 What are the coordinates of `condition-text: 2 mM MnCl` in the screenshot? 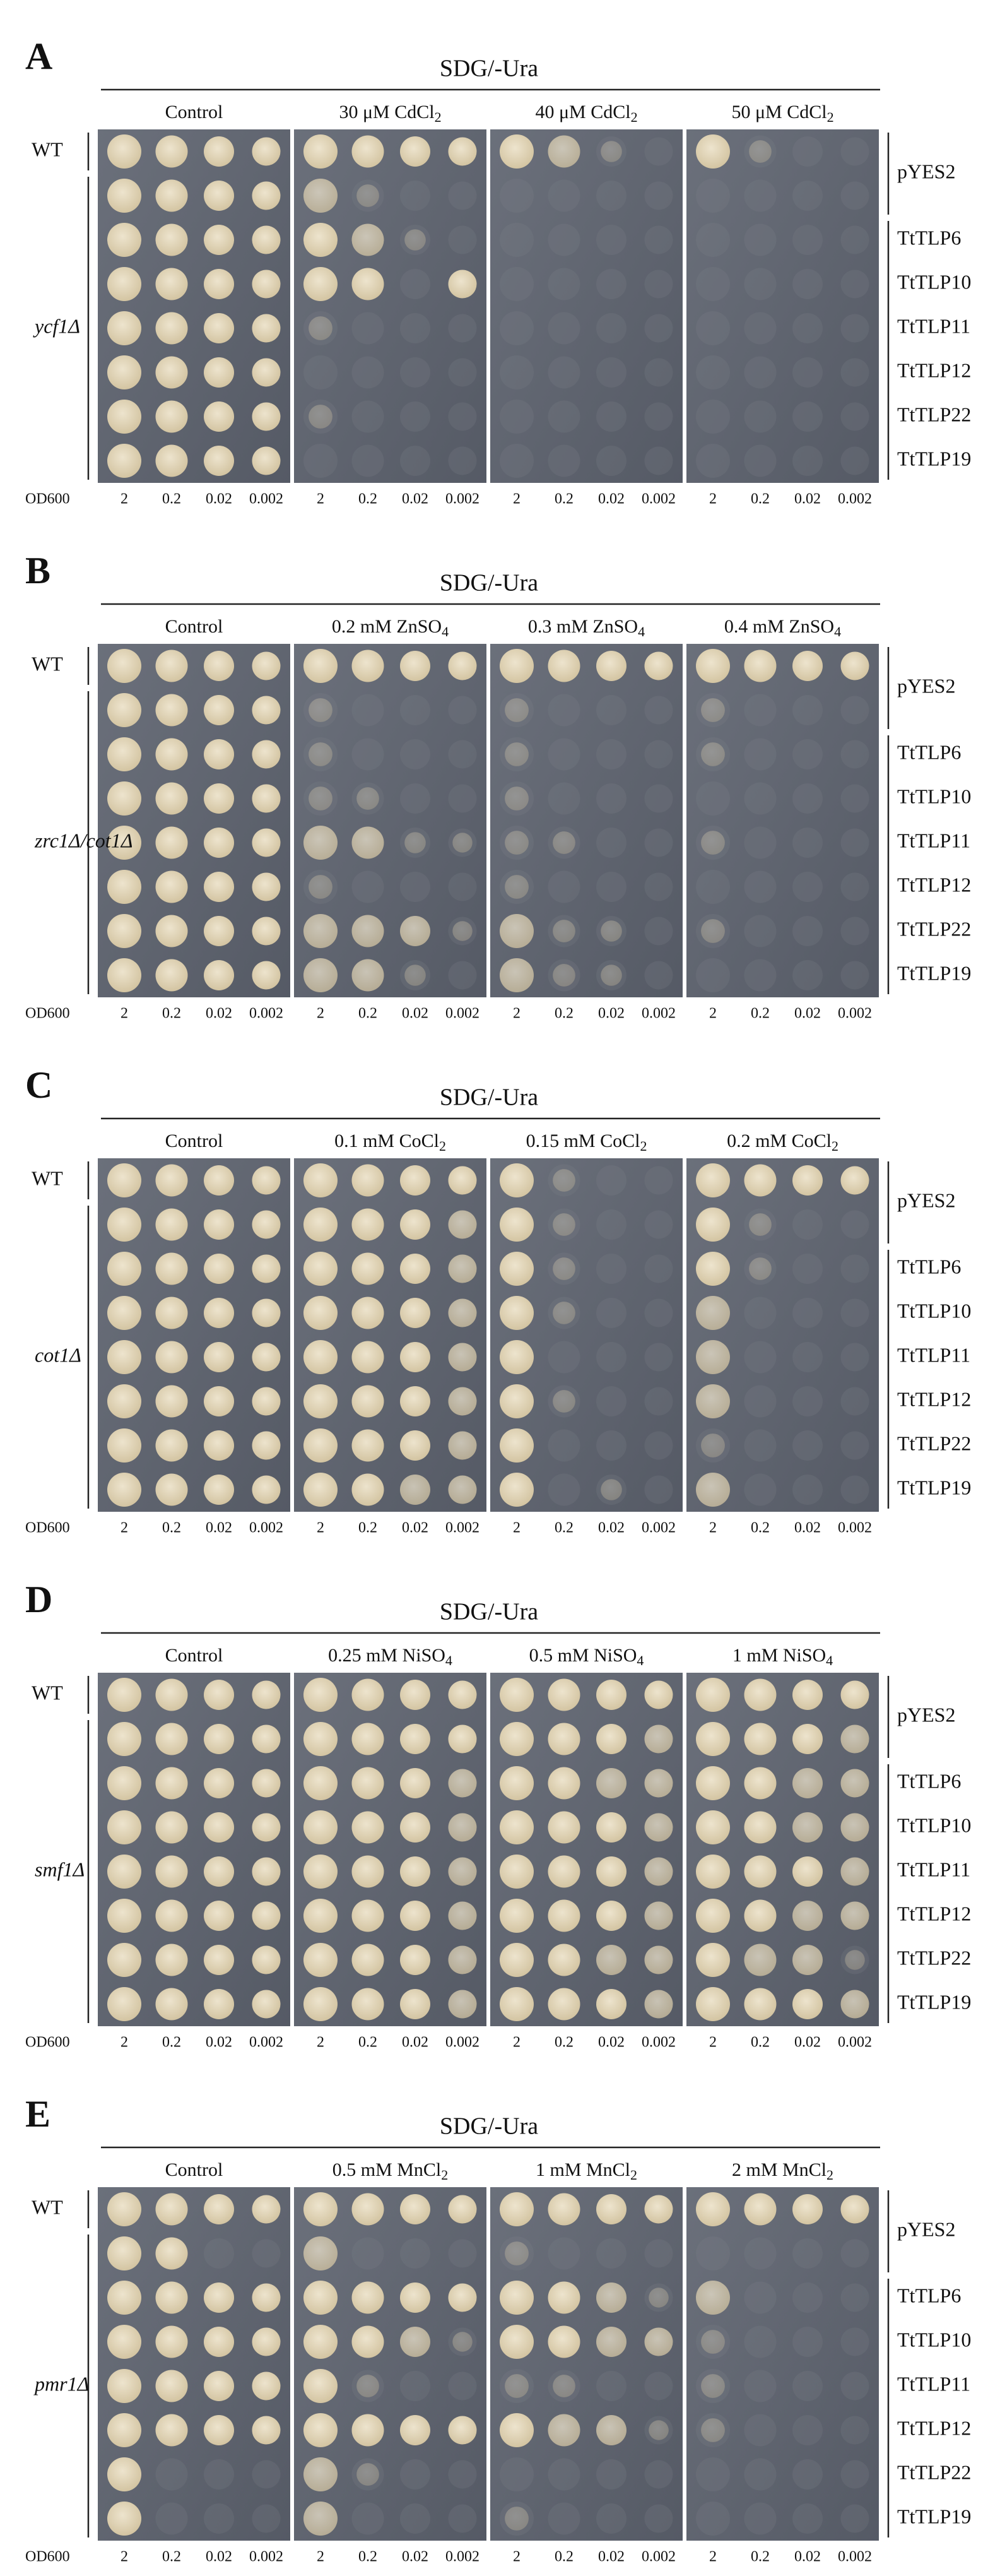 It's located at (779, 2169).